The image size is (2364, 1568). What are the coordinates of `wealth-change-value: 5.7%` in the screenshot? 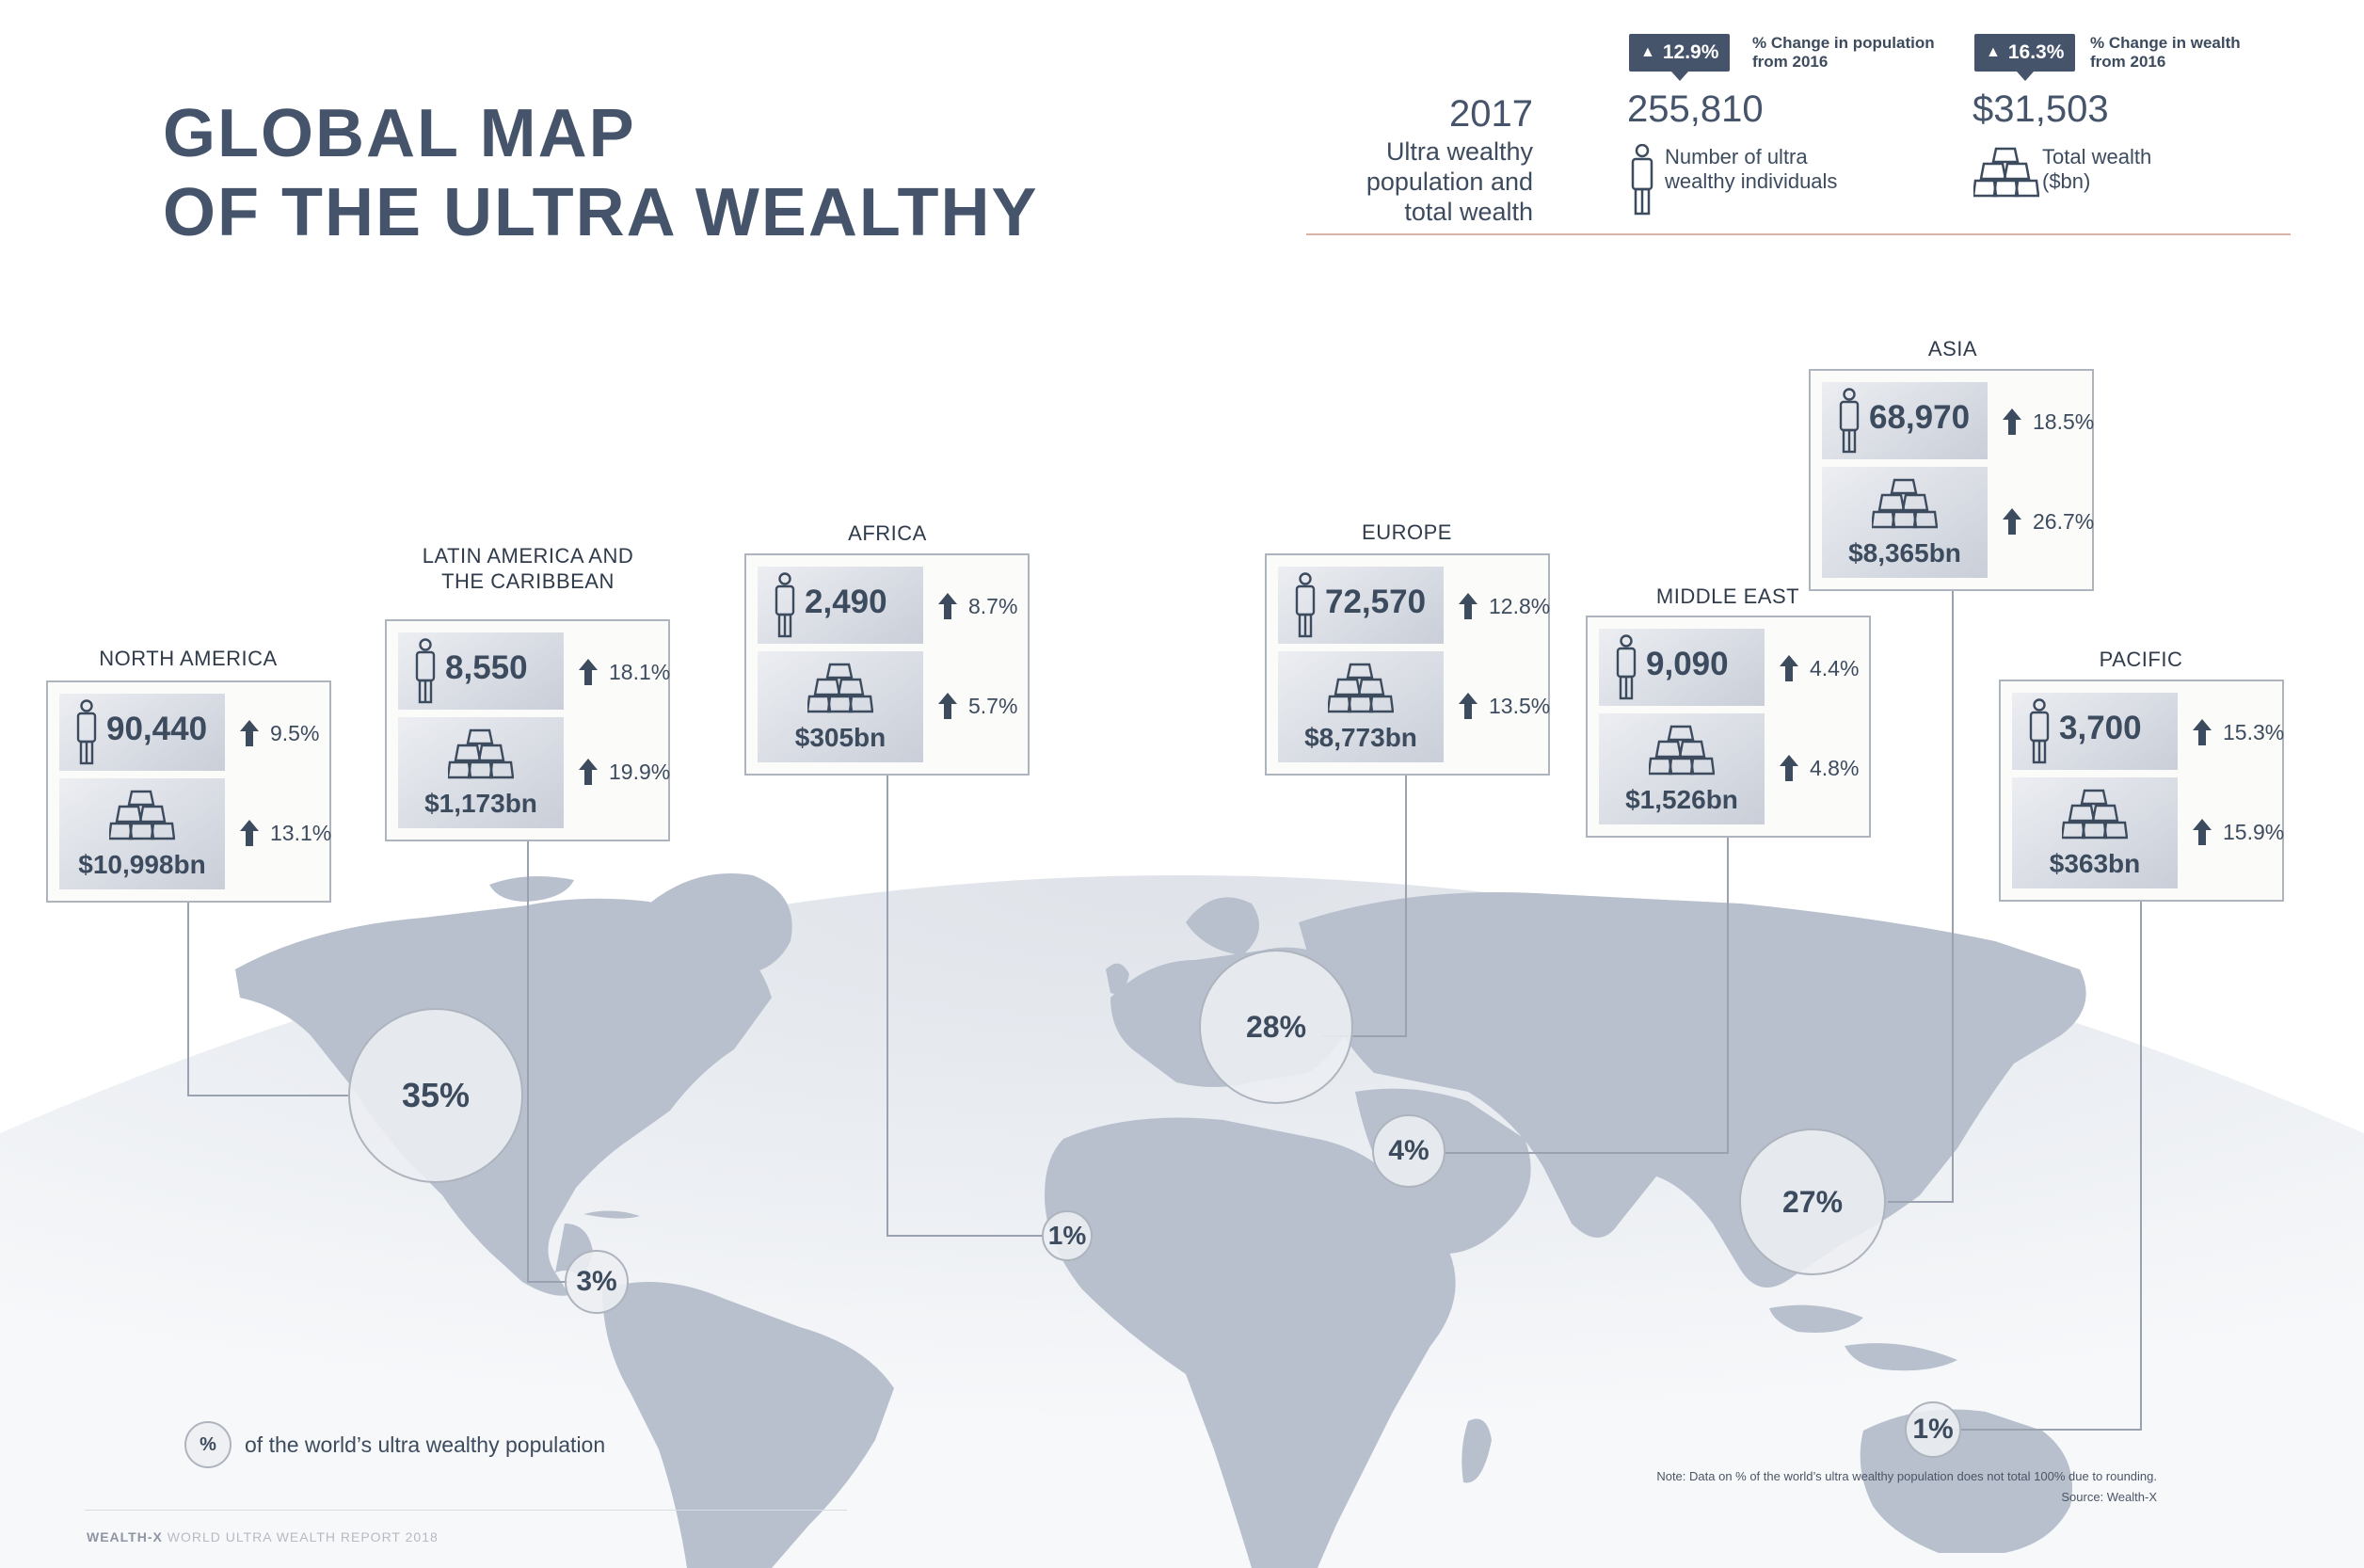 It's located at (993, 705).